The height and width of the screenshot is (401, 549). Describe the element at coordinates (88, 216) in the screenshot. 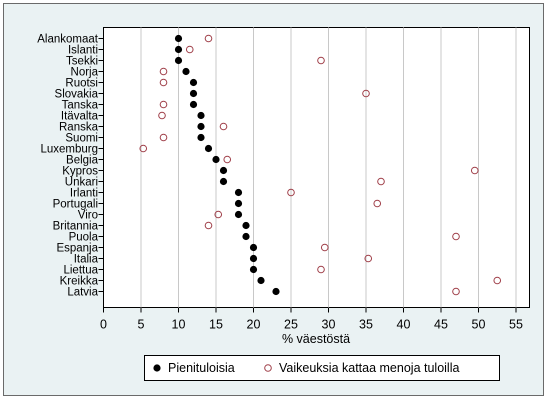

I see `category-label: Viro` at that location.